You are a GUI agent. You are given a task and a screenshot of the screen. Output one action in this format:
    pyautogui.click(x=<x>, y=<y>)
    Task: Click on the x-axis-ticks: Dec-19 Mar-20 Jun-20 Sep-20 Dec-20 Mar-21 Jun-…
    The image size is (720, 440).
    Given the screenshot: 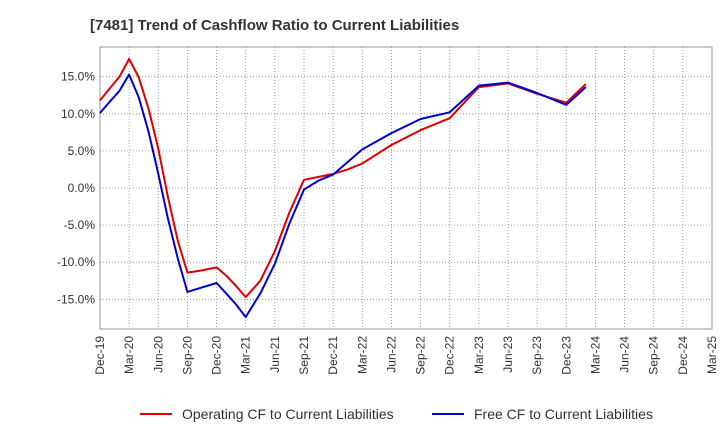 What is the action you would take?
    pyautogui.click(x=406, y=355)
    